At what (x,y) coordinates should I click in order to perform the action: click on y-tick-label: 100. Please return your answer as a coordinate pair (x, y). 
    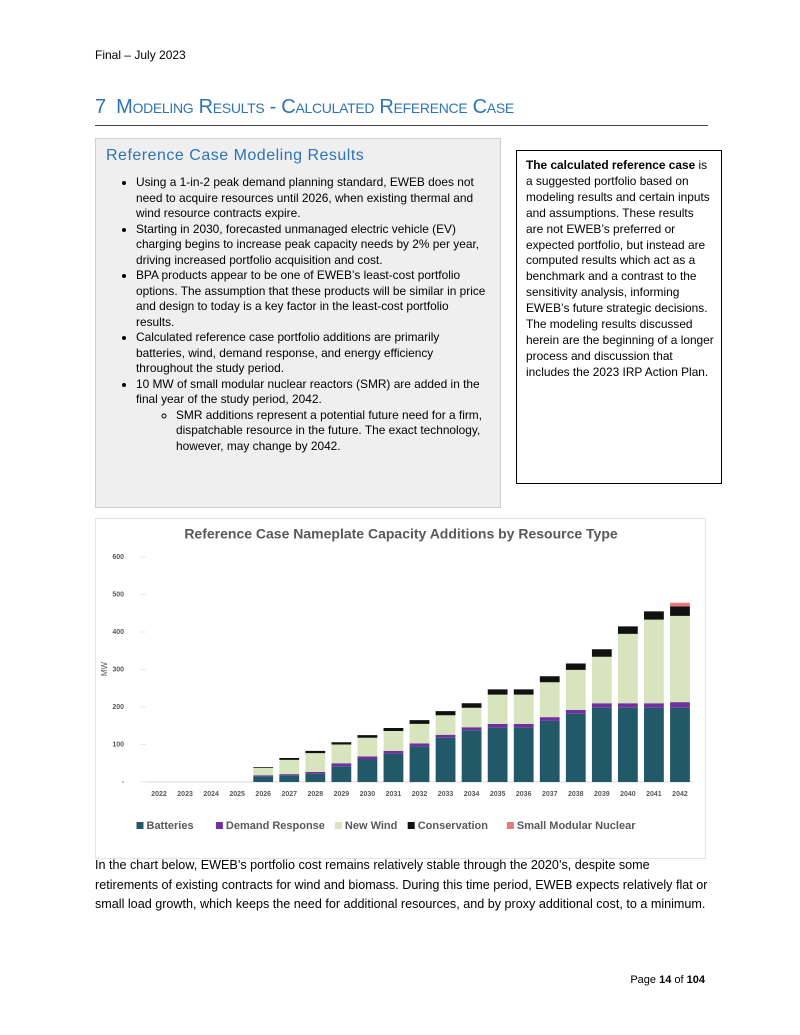
    Looking at the image, I should click on (118, 744).